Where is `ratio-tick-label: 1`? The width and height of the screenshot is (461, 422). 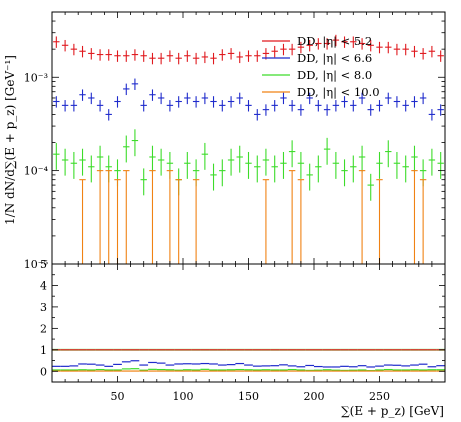 ratio-tick-label: 1 is located at coordinates (43, 350).